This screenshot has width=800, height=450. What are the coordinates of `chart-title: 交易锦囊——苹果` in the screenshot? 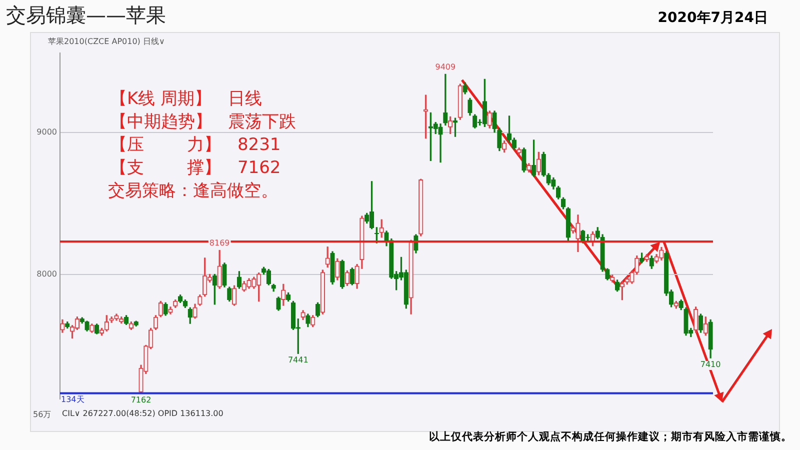 It's located at (86, 15).